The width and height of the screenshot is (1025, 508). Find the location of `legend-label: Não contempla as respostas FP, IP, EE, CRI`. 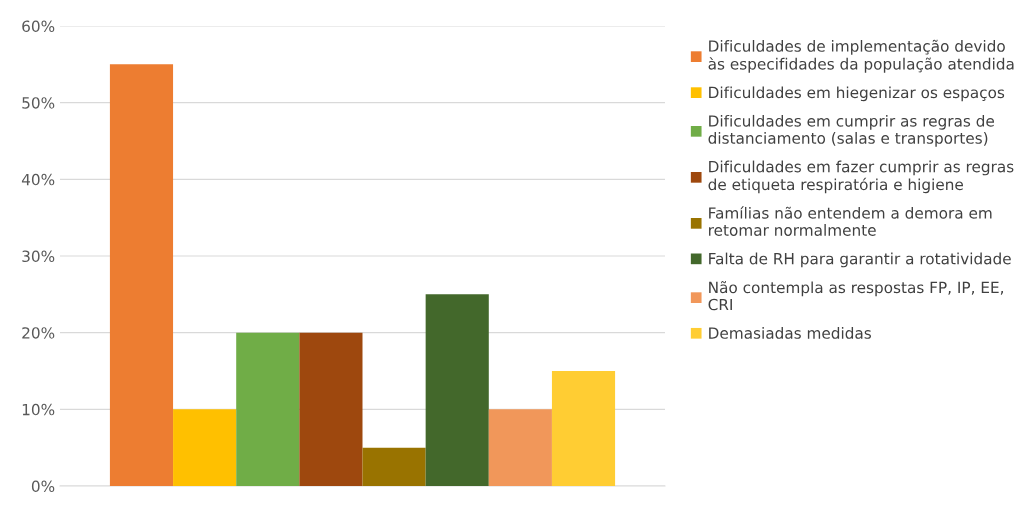

legend-label: Não contempla as respostas FP, IP, EE, CRI is located at coordinates (855, 296).